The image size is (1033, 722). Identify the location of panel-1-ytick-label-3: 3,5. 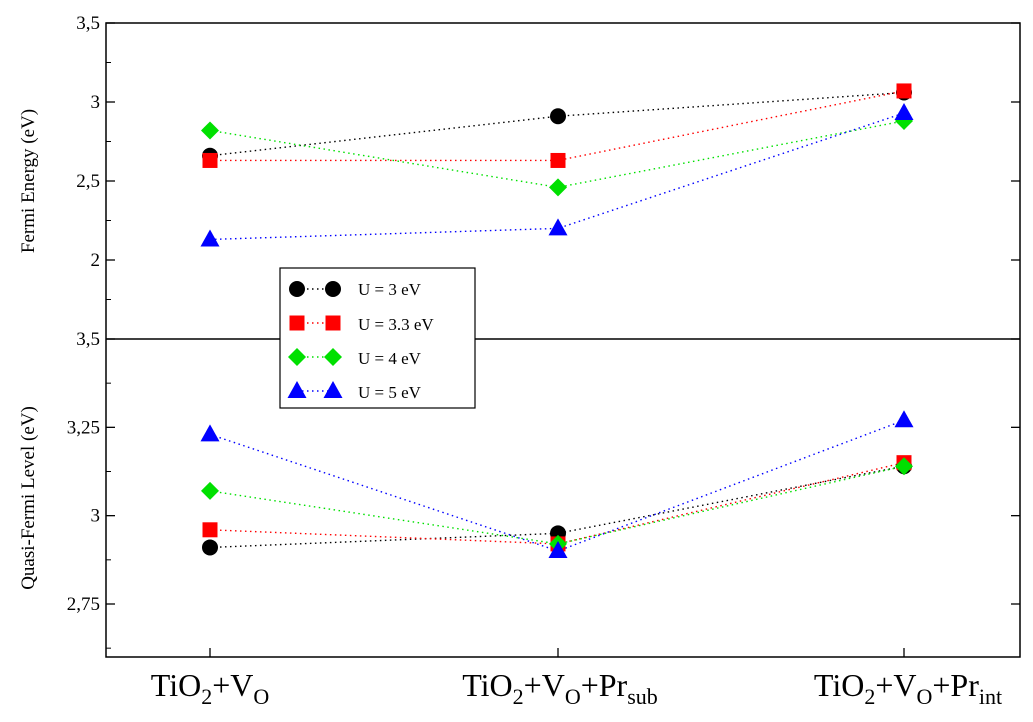
(88, 339).